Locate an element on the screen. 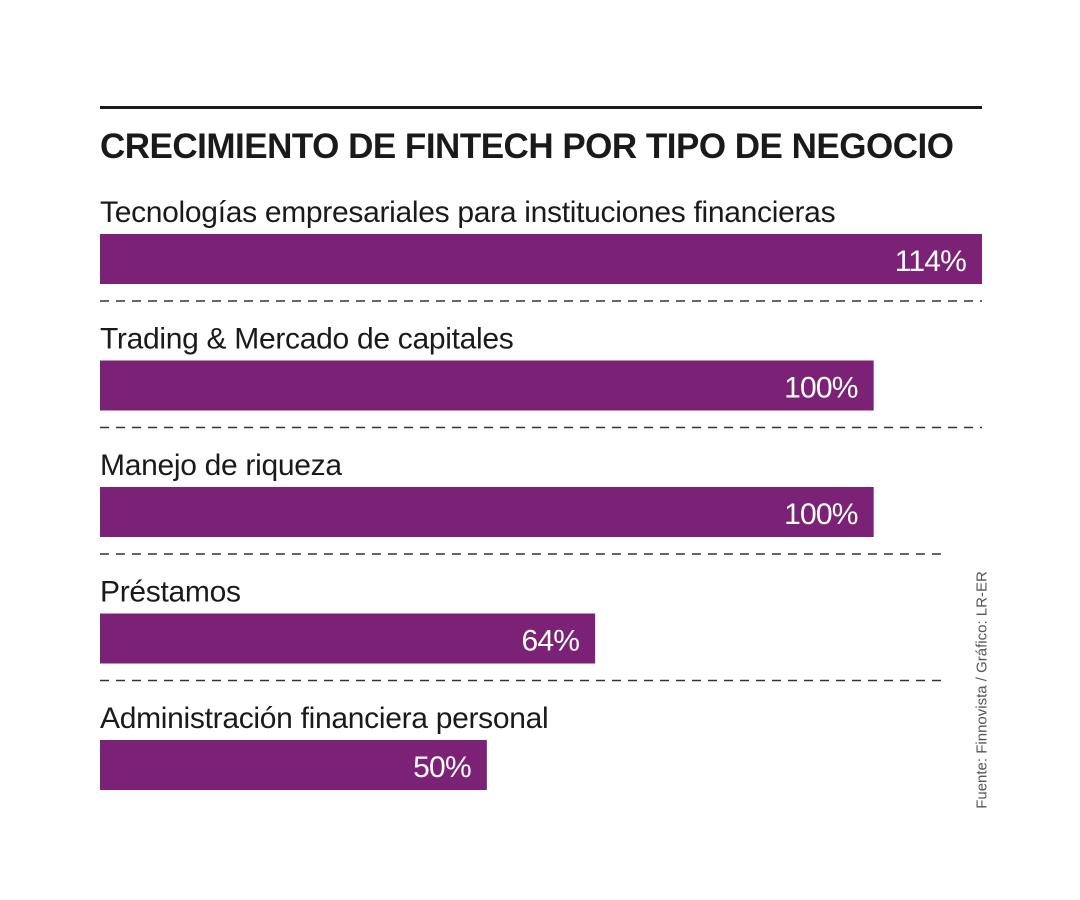 Image resolution: width=1080 pixels, height=900 pixels. category-label: Administración financiera personal is located at coordinates (324, 718).